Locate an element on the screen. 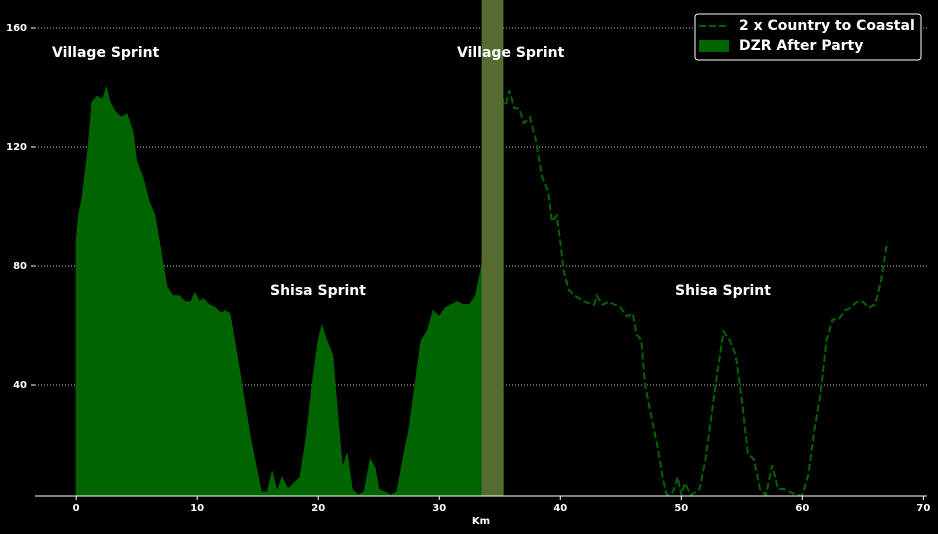  x-tick-label: 30 is located at coordinates (439, 508).